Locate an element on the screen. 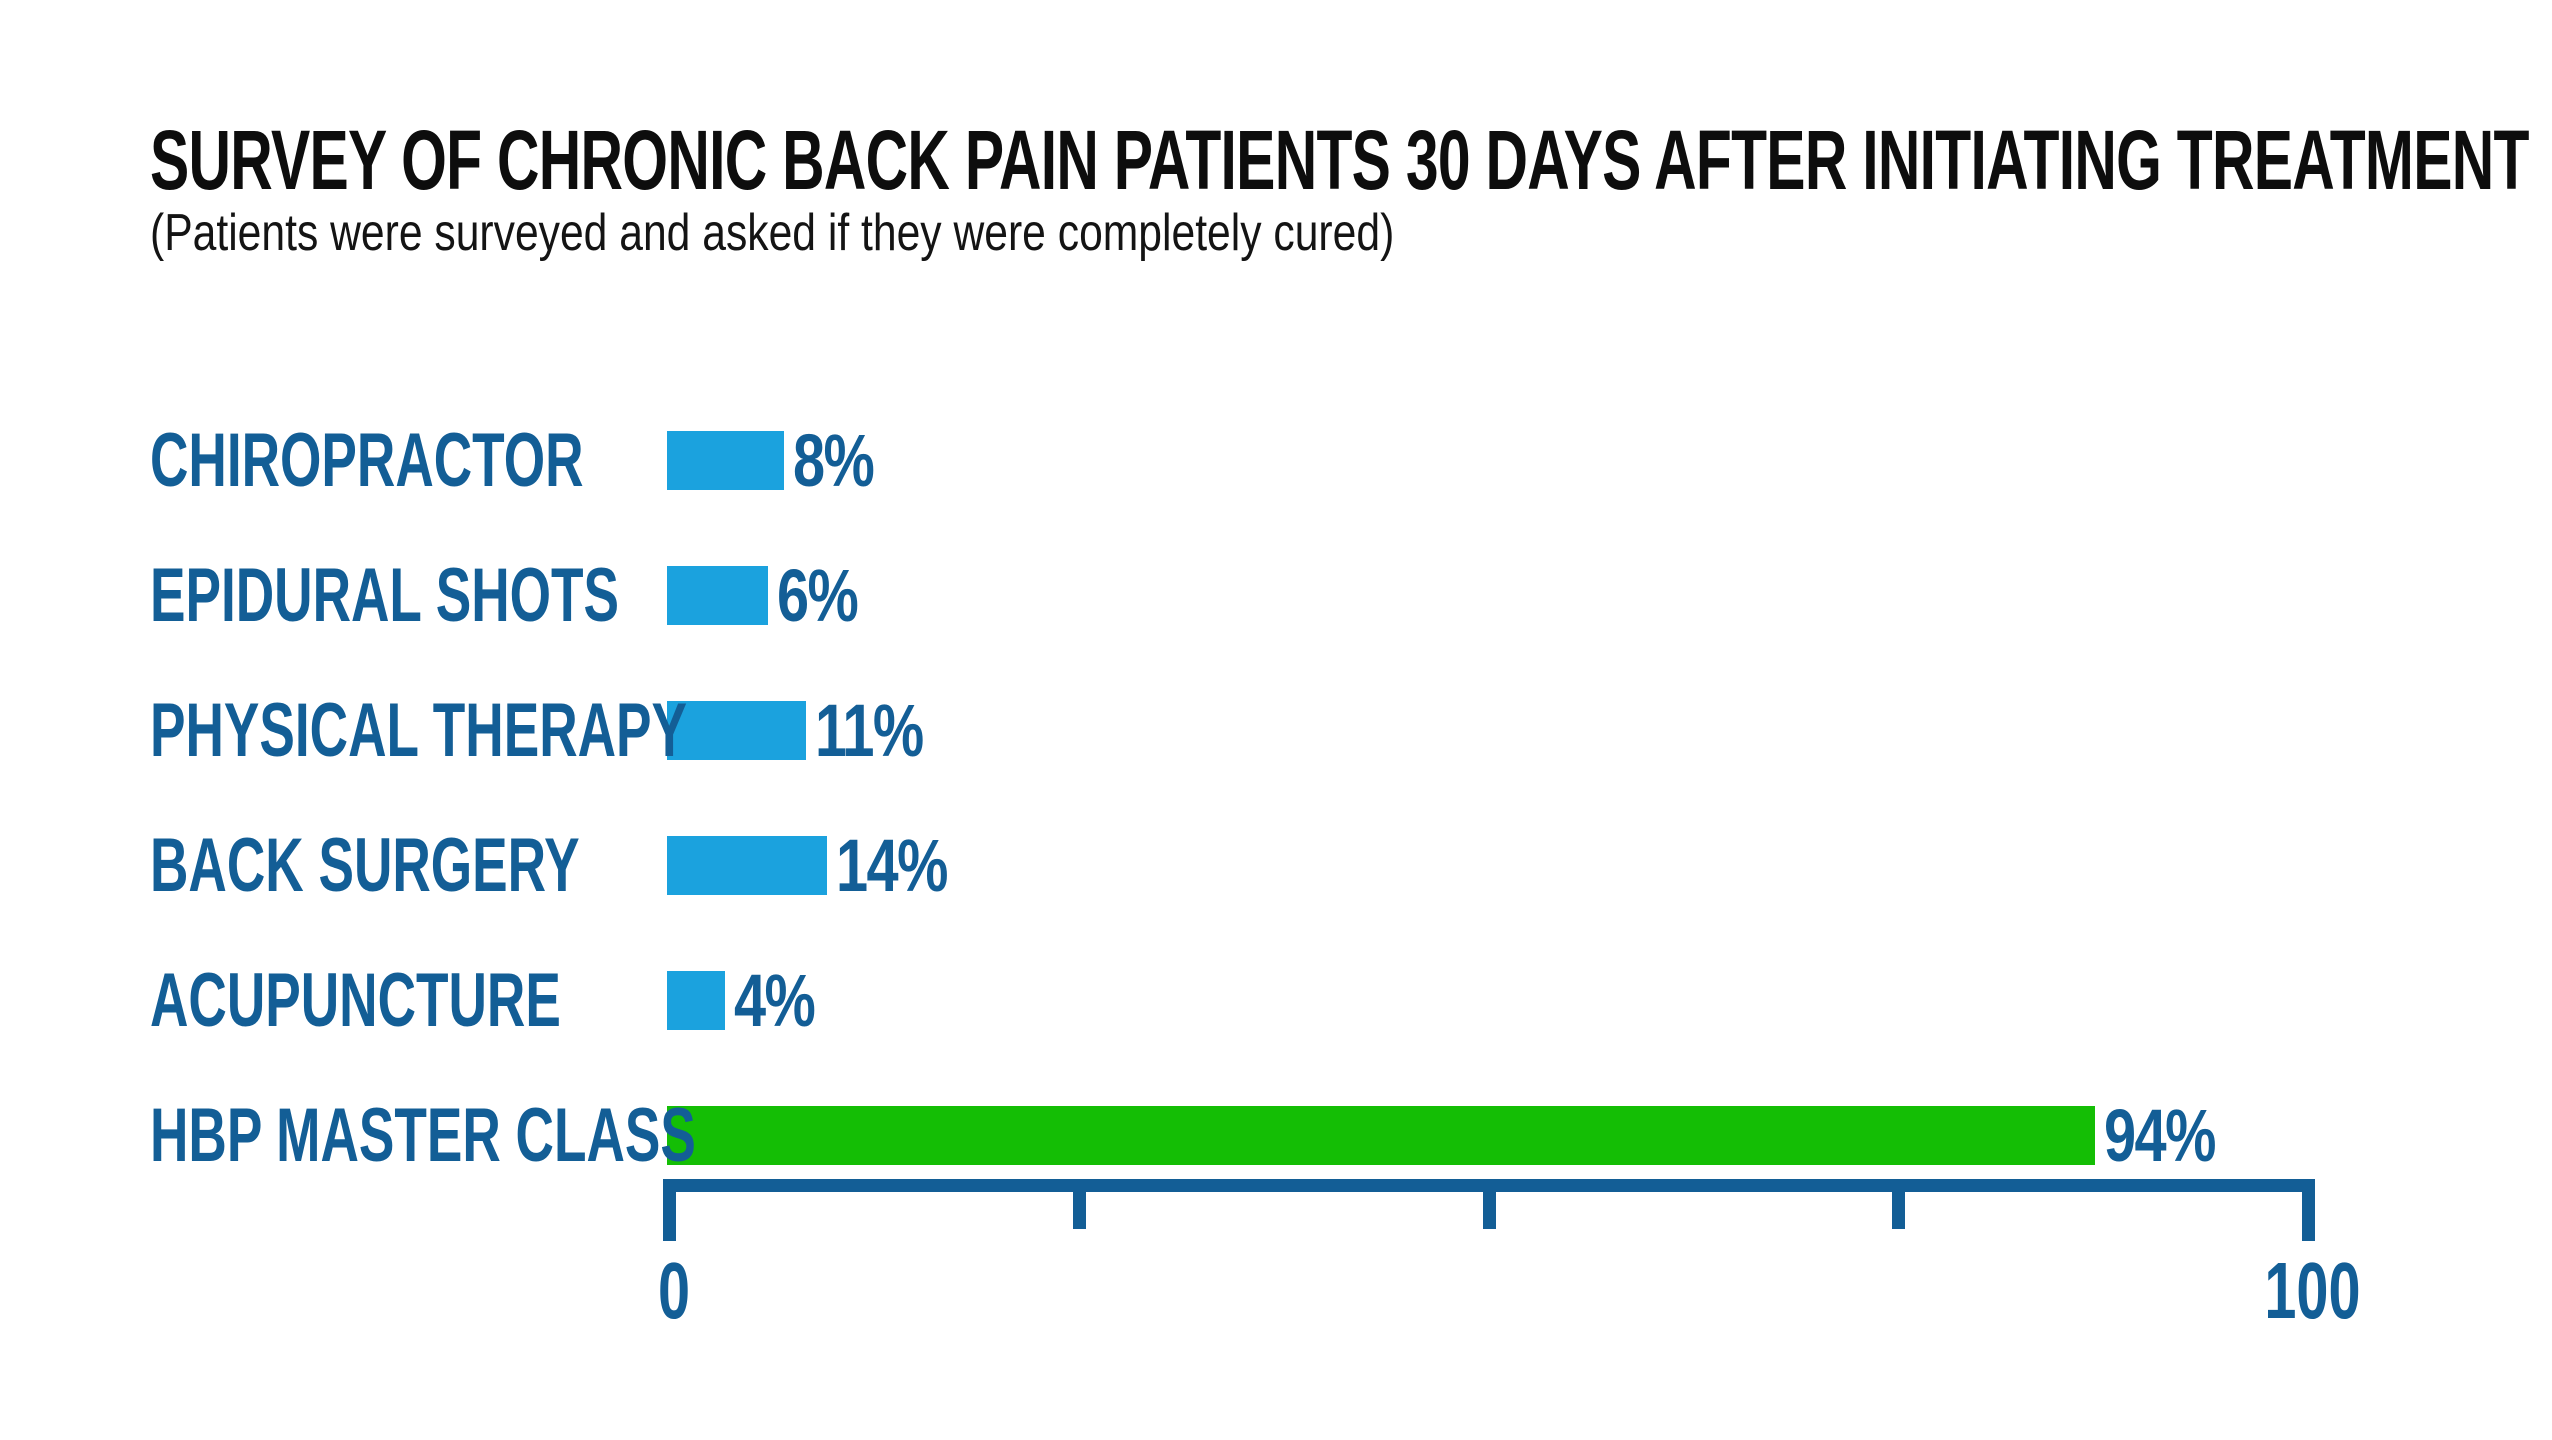  category-label: HBP MASTER CLASS is located at coordinates (423, 1135).